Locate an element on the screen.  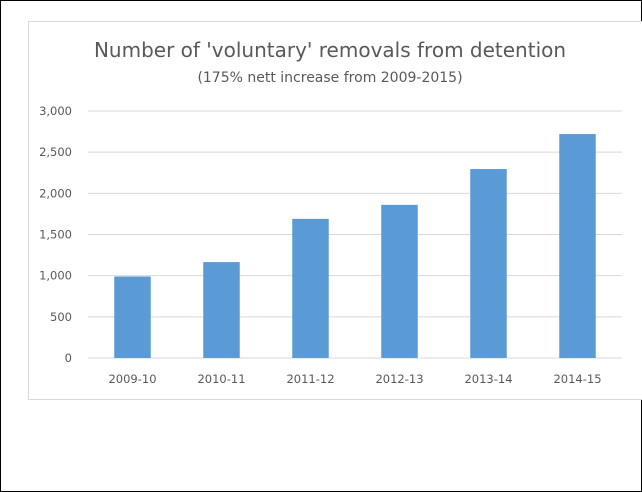
x-tick-label: 2013-14 is located at coordinates (488, 379).